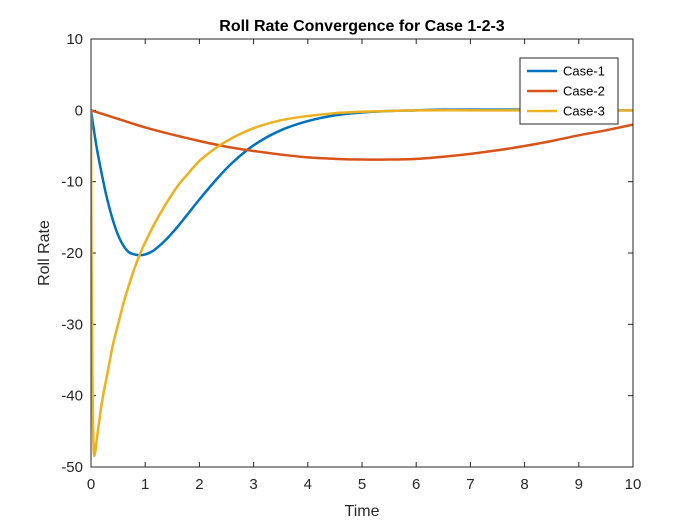  I want to click on chart-title: Roll Rate Convergence for Case 1-2-3, so click(362, 26).